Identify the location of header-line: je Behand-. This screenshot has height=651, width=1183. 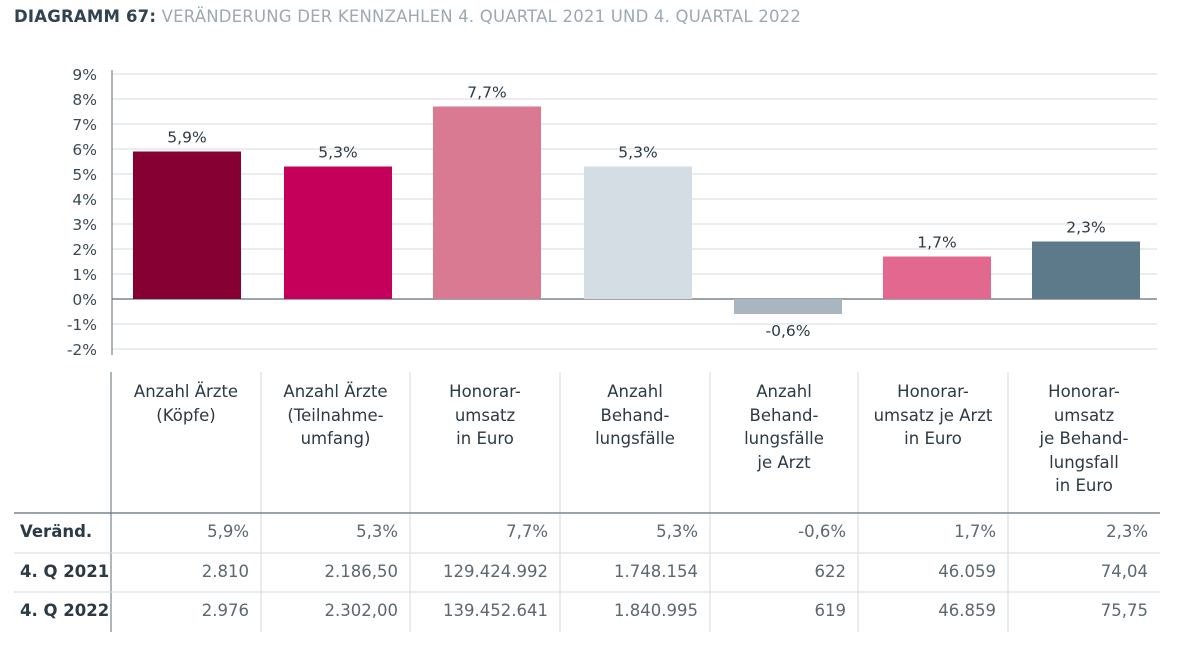
(1084, 438).